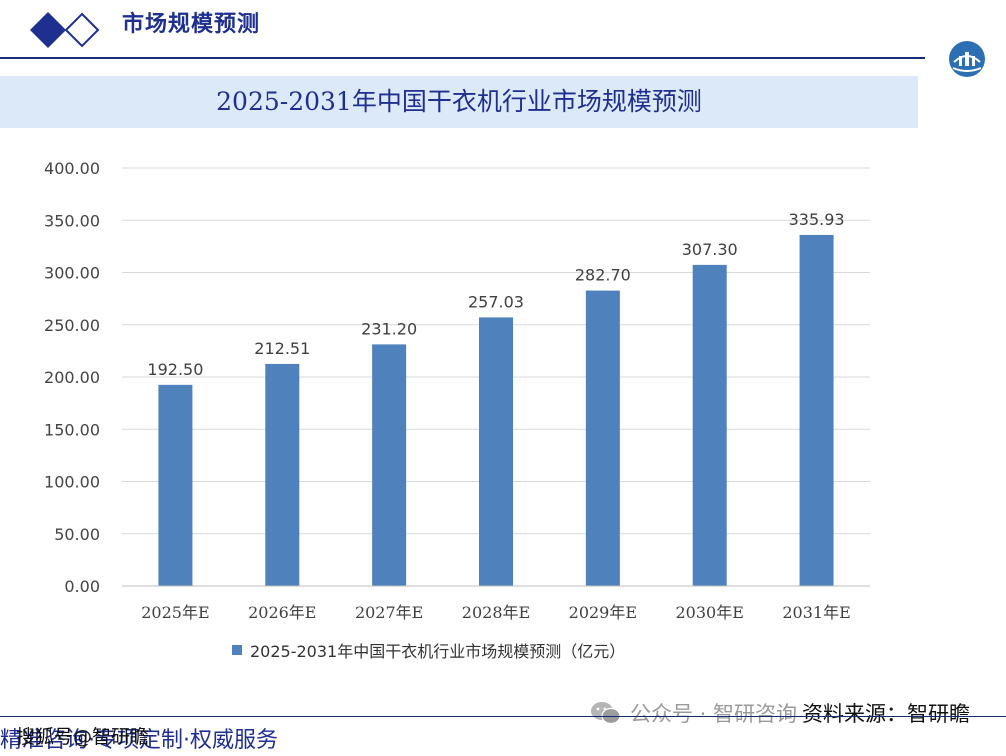  Describe the element at coordinates (175, 612) in the screenshot. I see `x-tick-label: 2025年E` at that location.